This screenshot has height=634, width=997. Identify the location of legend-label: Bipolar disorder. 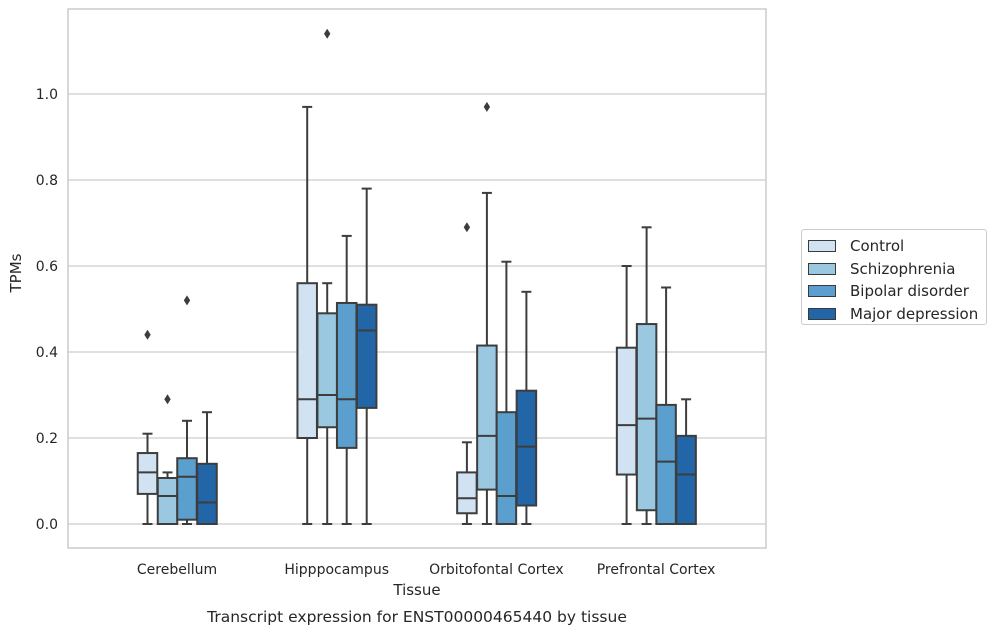
(909, 291).